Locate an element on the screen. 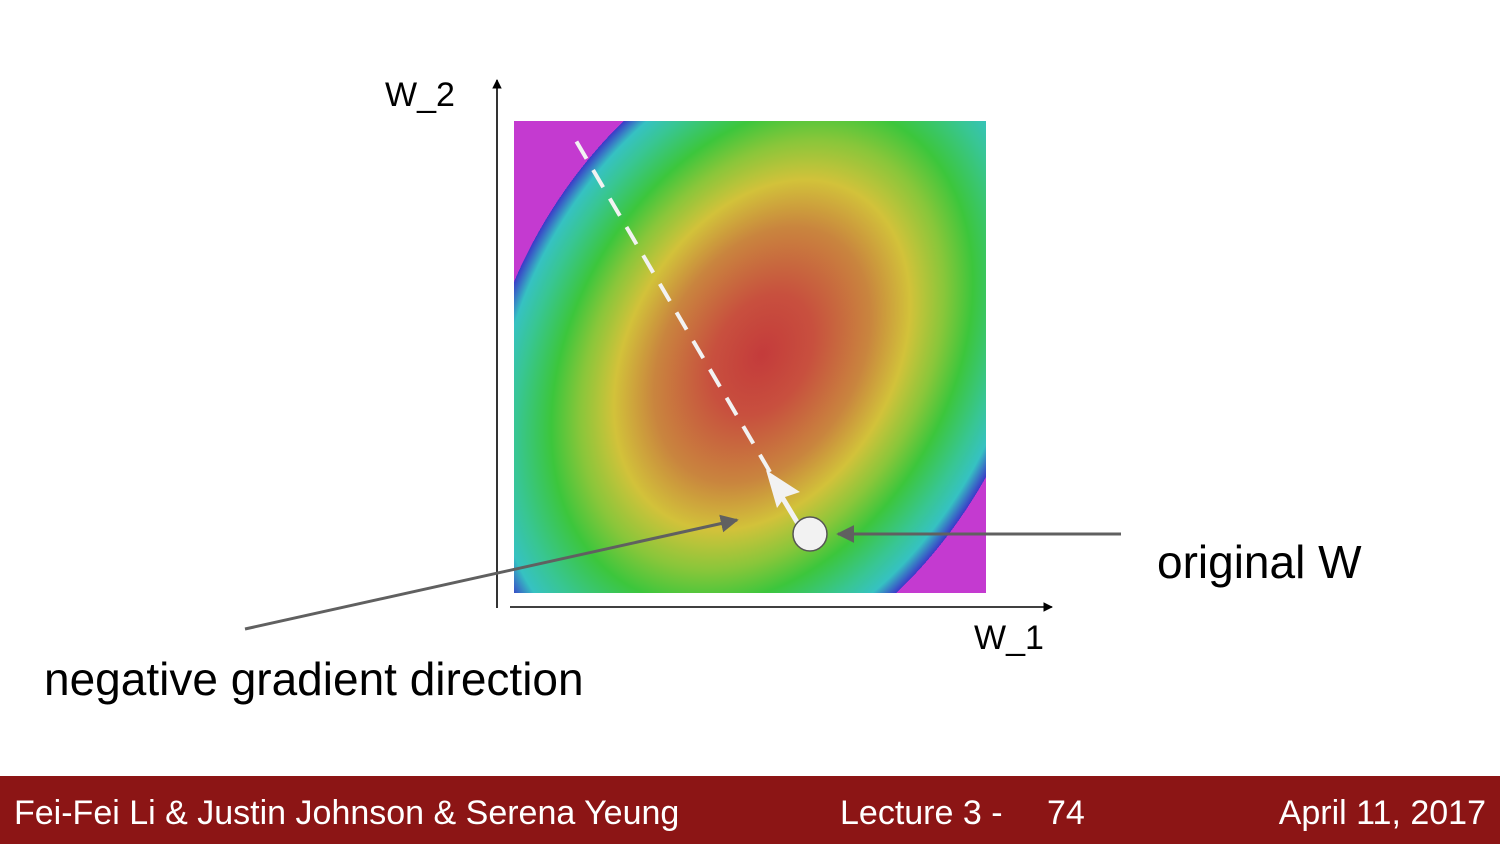 This screenshot has width=1500, height=844. footer-lecture: Lecture 3 - is located at coordinates (921, 813).